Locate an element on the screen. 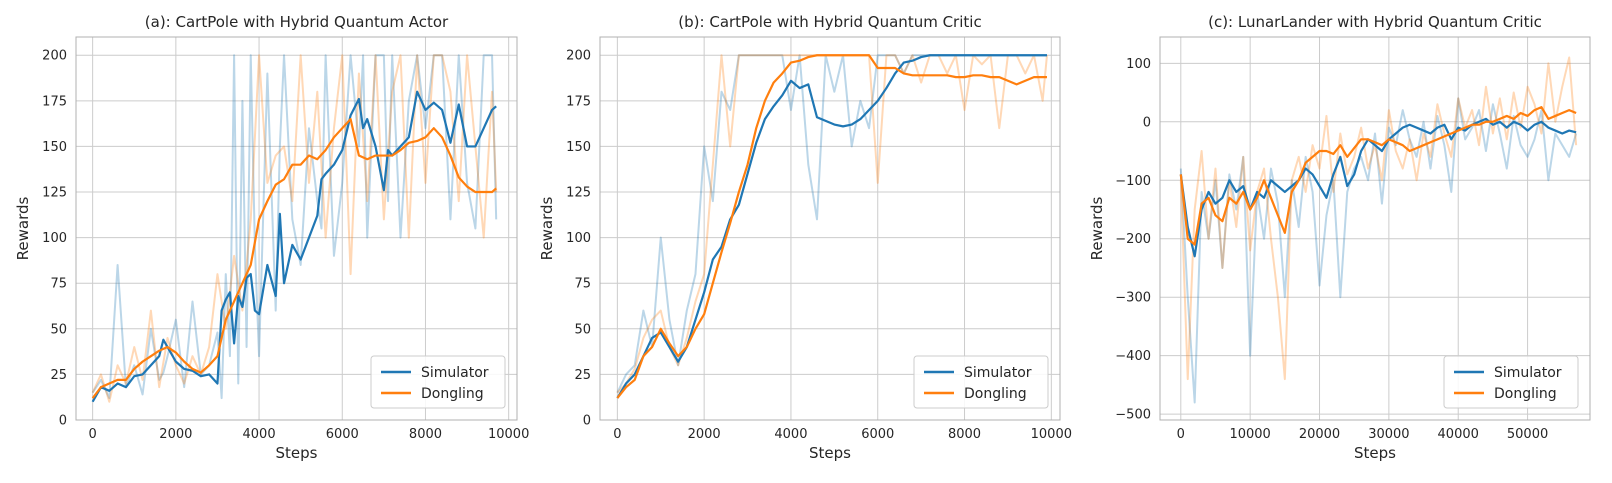 This screenshot has height=483, width=1612. y-tick-label: −500 is located at coordinates (1133, 415).